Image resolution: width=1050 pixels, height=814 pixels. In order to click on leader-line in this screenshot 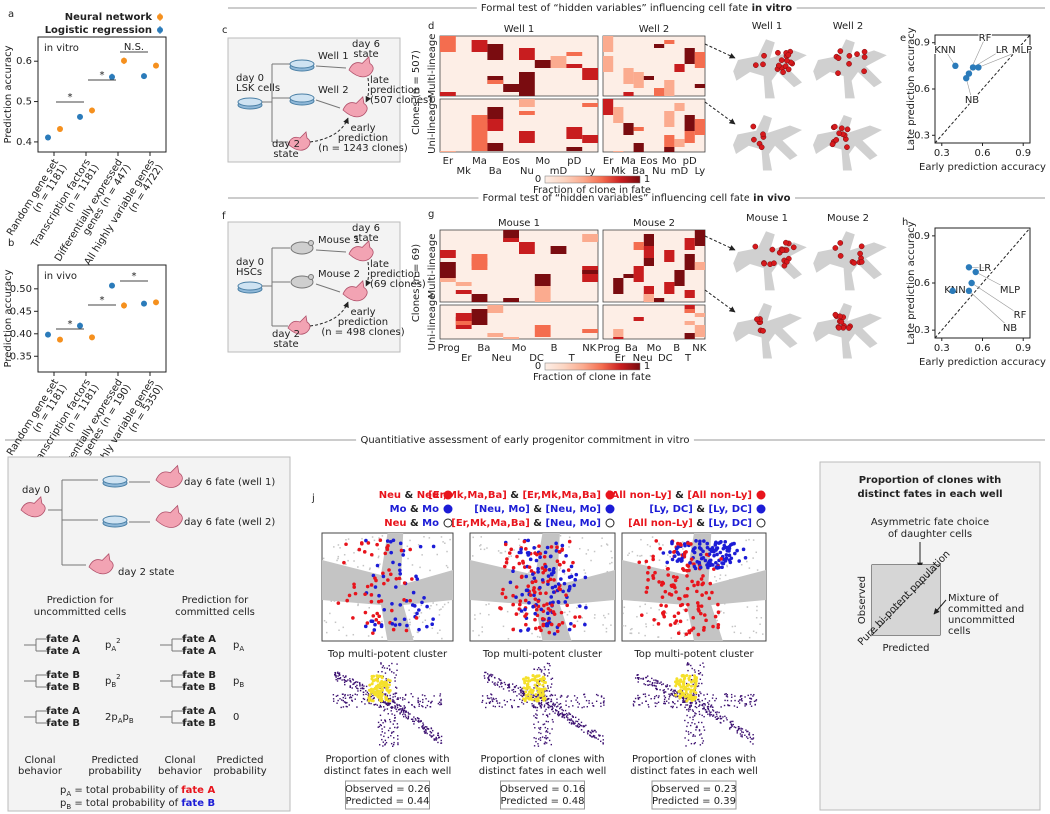, I will do `click(996, 299)`.